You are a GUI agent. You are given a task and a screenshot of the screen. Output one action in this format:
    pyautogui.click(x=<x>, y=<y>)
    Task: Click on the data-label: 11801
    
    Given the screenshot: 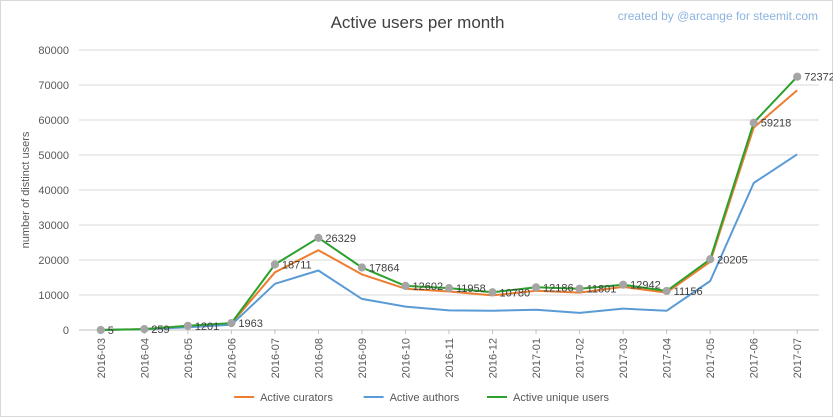 What is the action you would take?
    pyautogui.click(x=602, y=290)
    